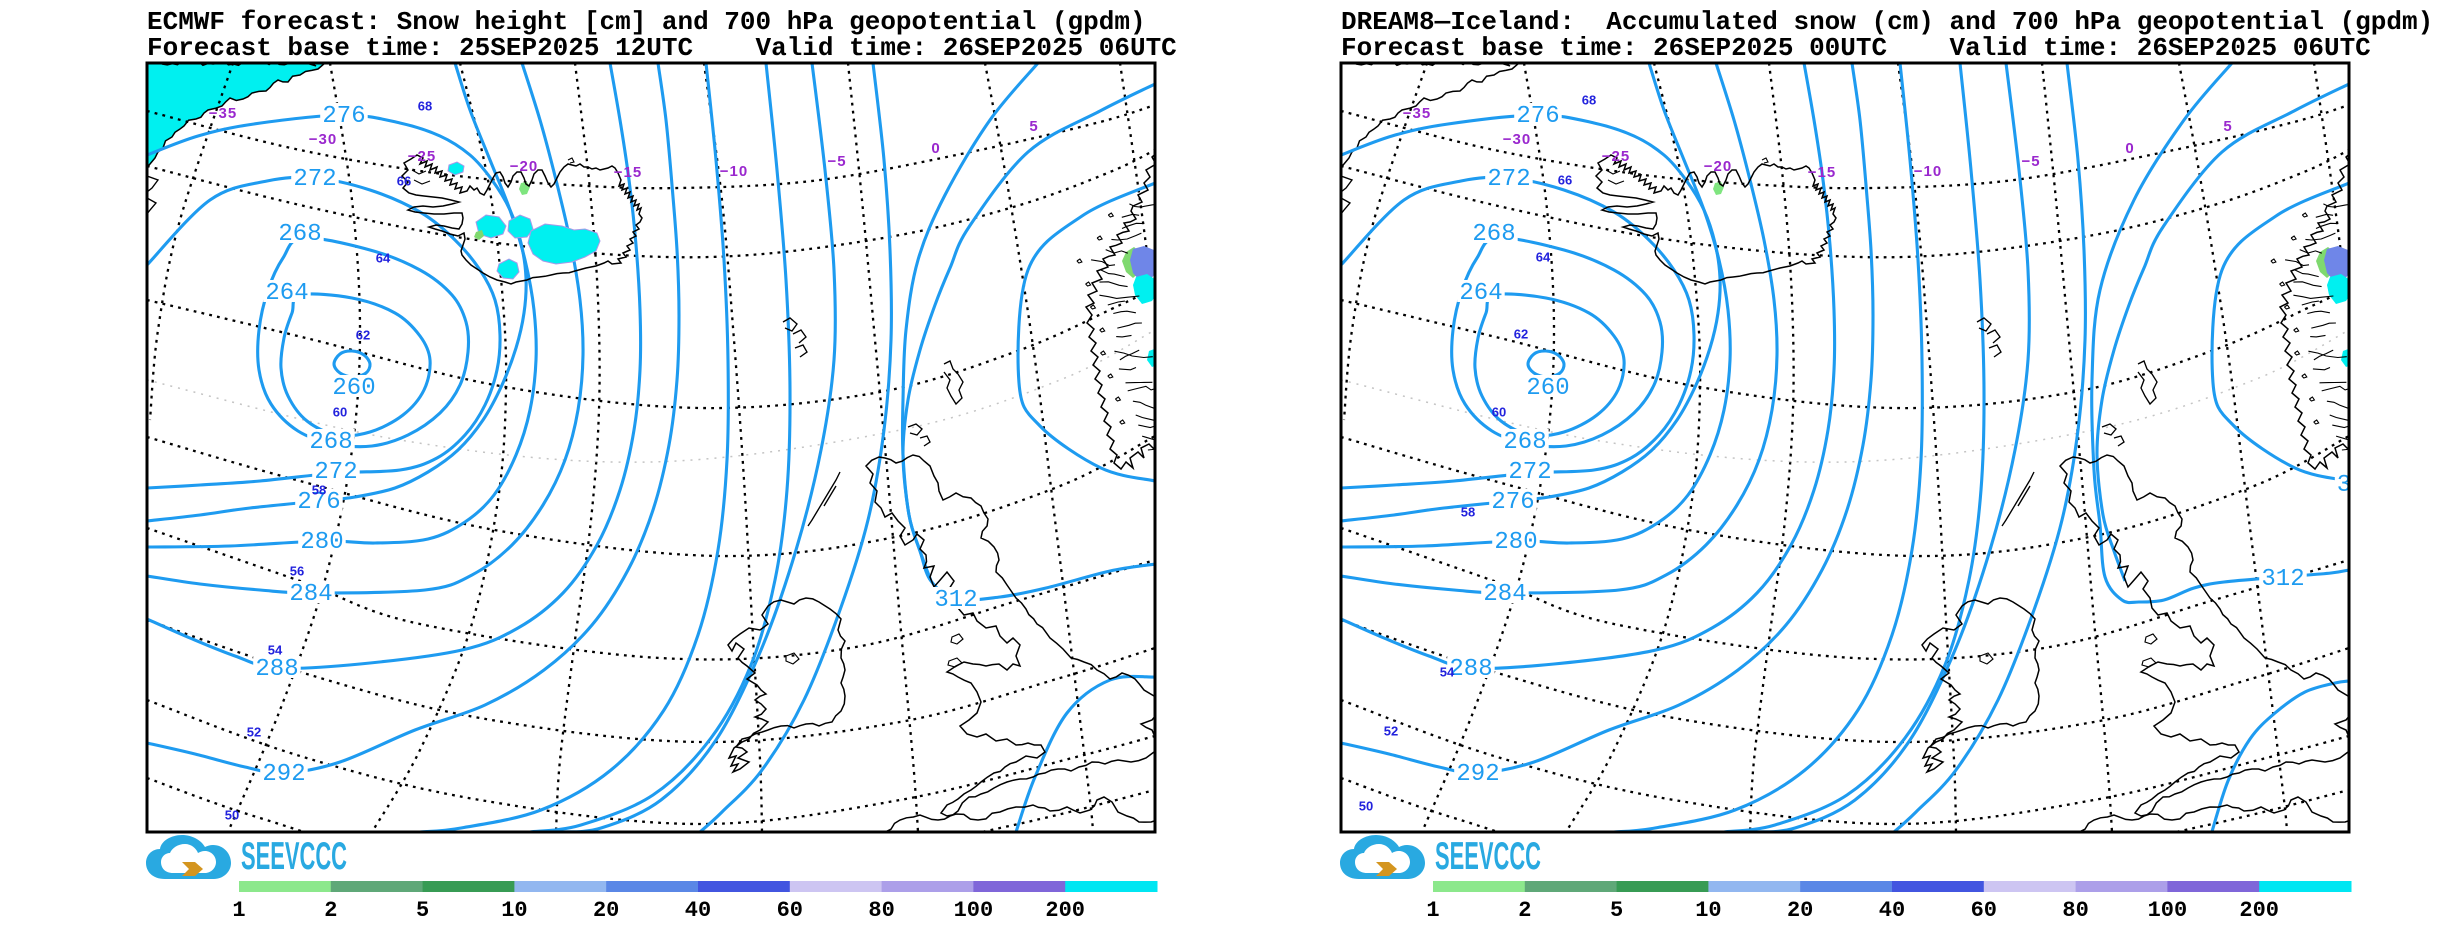 The height and width of the screenshot is (925, 2449). What do you see at coordinates (2344, 485) in the screenshot?
I see `svg-text: 3` at bounding box center [2344, 485].